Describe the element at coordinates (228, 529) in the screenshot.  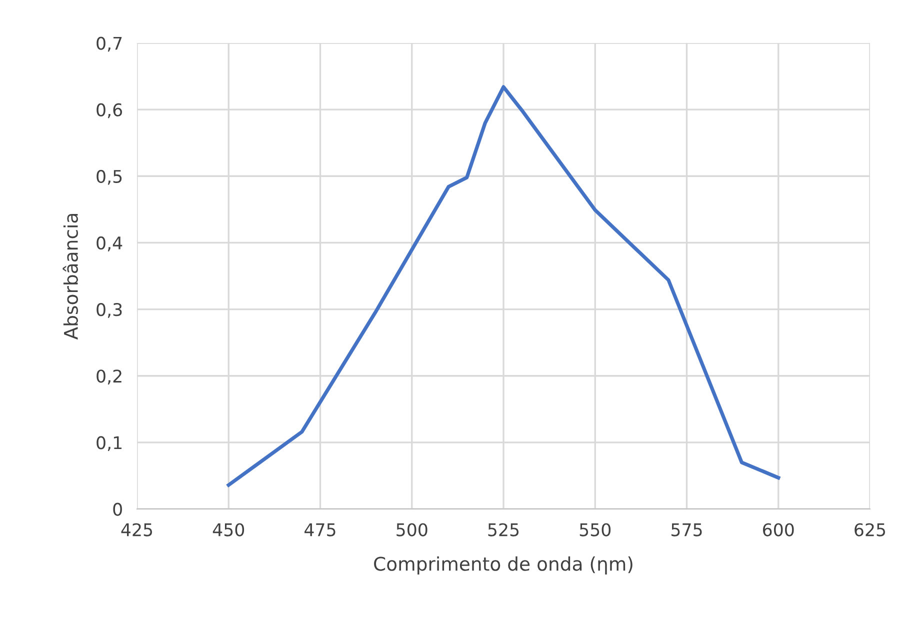
I see `x-tick-label: 450` at that location.